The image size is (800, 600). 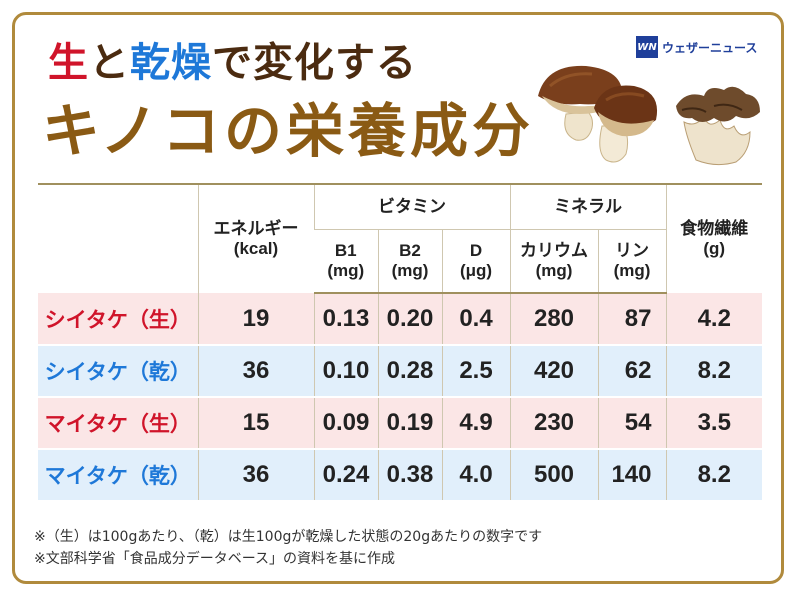 I want to click on table-row: マイタケ（乾） 36 0.24 0.38 4.0 500 140 8.2, so click(x=400, y=475).